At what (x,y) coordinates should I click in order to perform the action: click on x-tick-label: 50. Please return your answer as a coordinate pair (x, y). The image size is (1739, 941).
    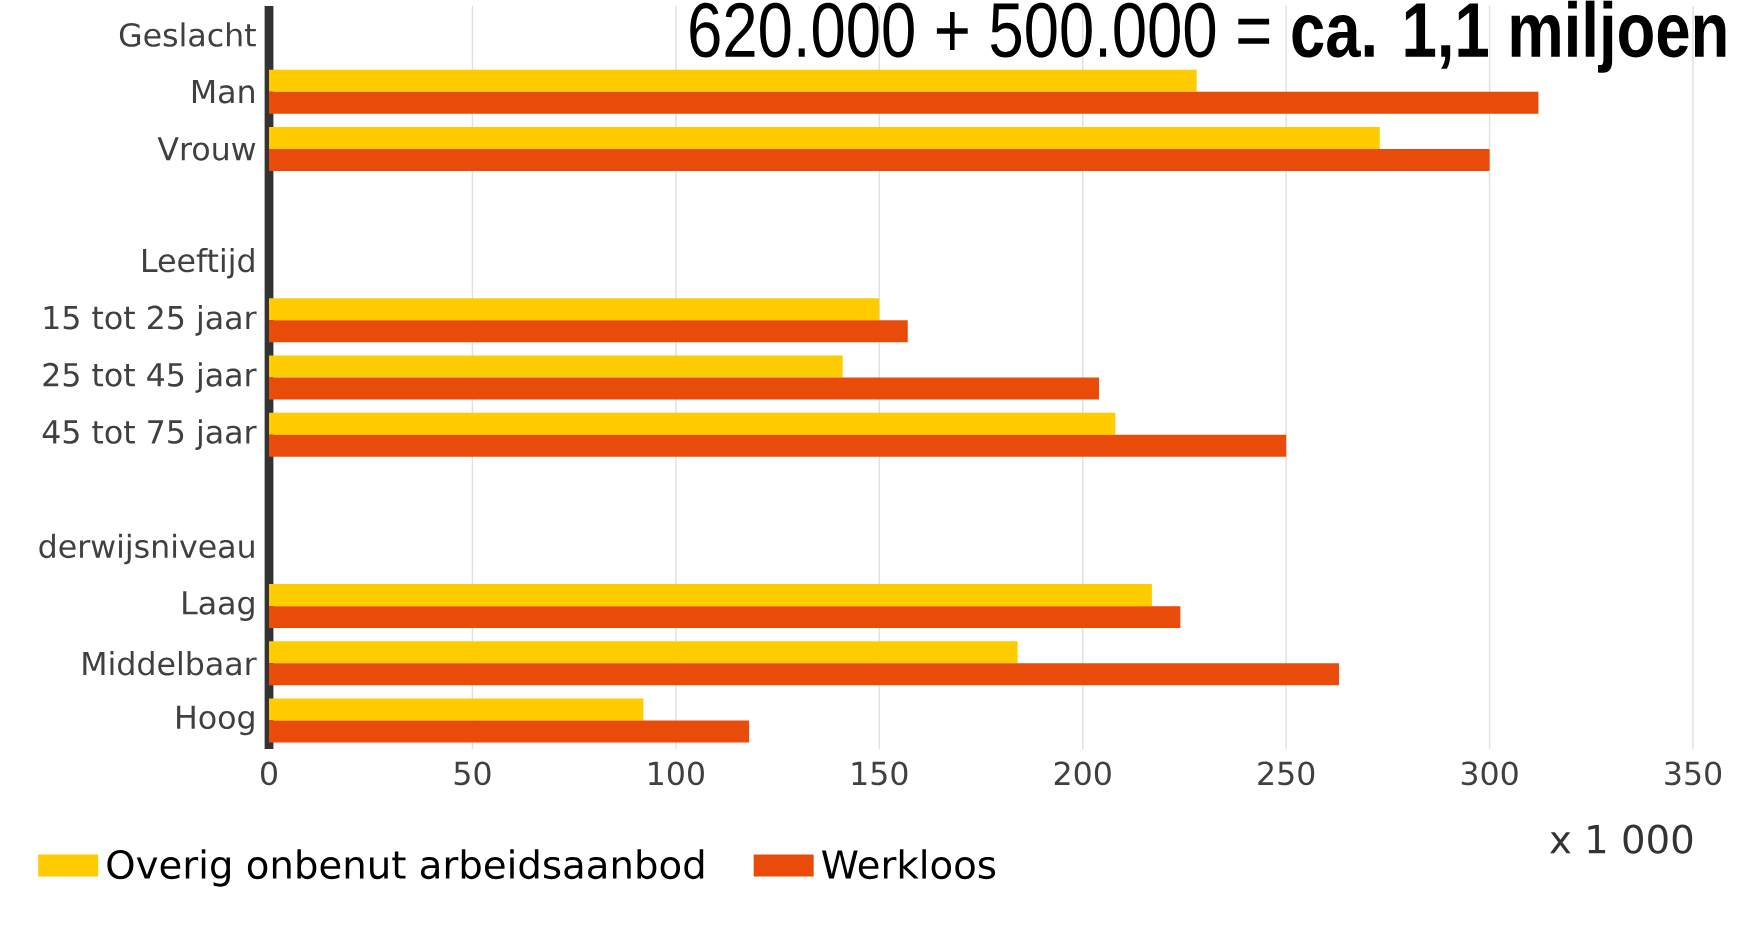
    Looking at the image, I should click on (472, 773).